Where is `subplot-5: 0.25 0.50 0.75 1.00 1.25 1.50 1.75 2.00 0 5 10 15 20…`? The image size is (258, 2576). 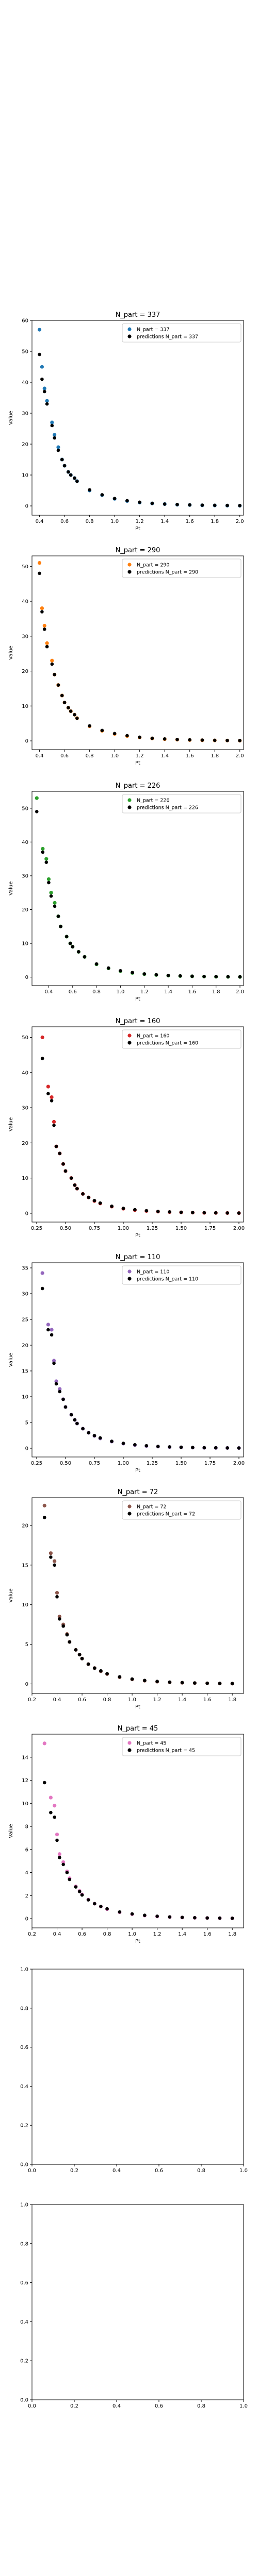 subplot-5: 0.25 0.50 0.75 1.00 1.25 1.50 1.75 2.00 0 5 10 15 20… is located at coordinates (126, 1363).